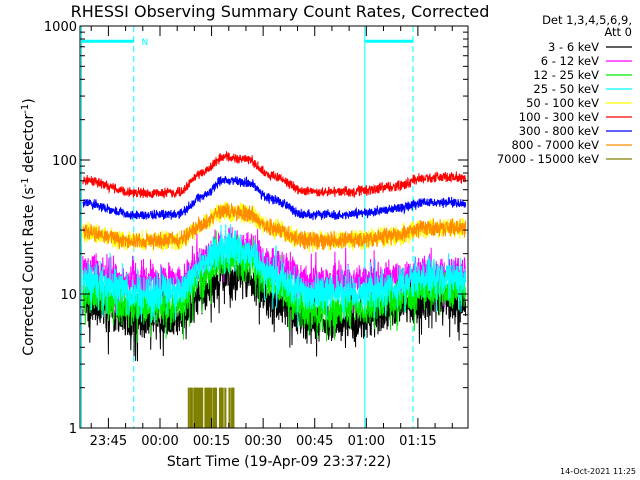 The image size is (640, 480). I want to click on x-tick-label: 01:15, so click(417, 441).